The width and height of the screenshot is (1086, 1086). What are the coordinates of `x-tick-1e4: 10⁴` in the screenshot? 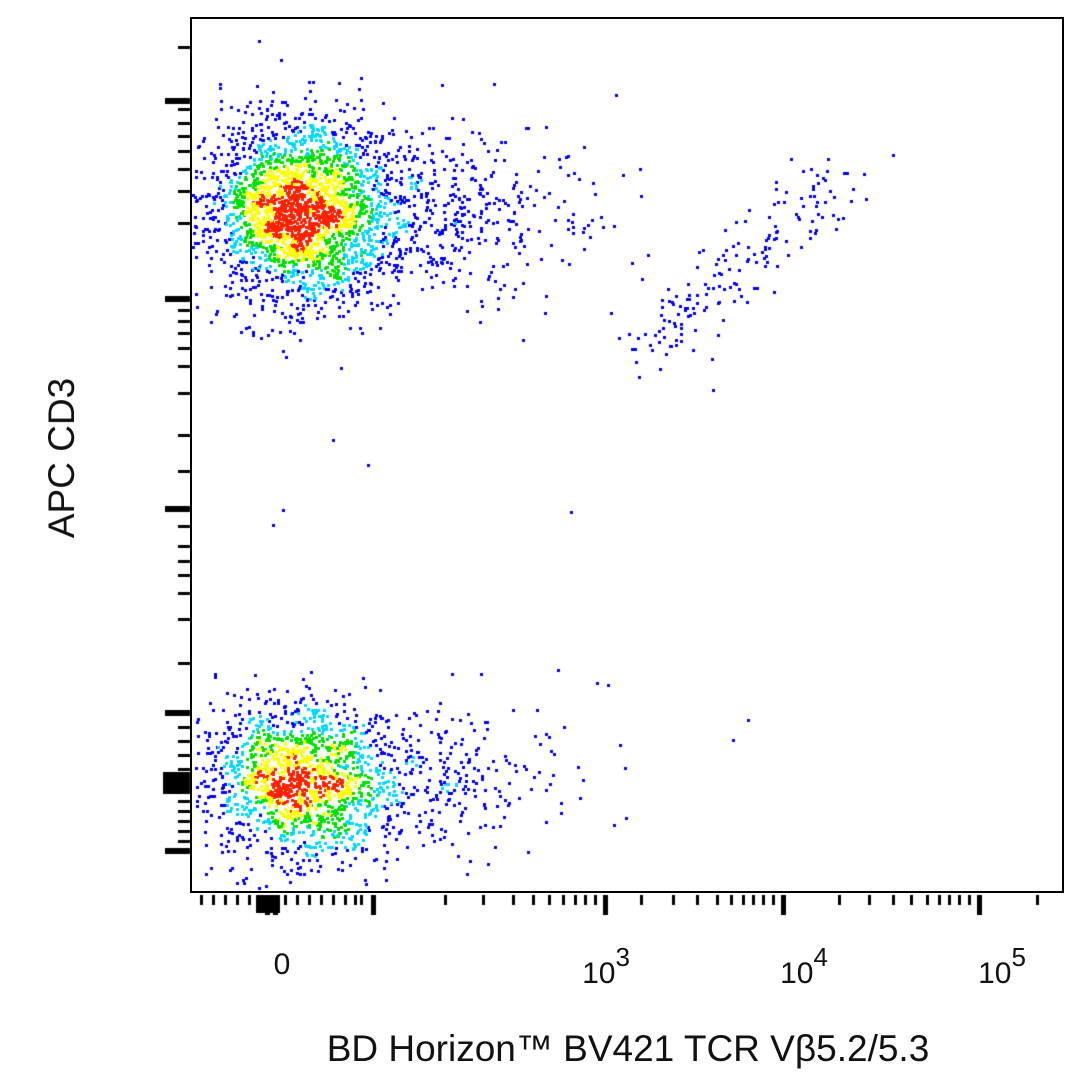 It's located at (804, 966).